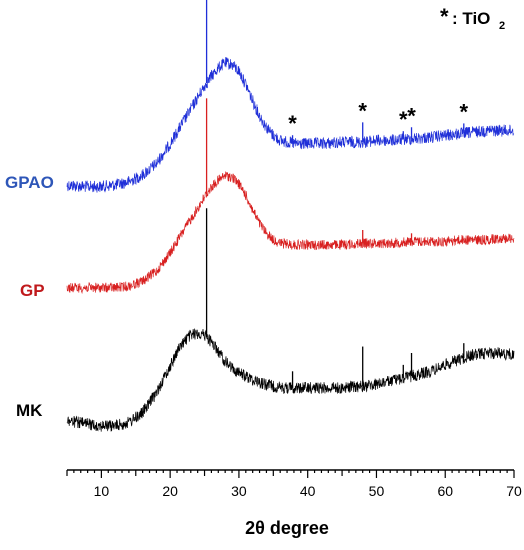 The width and height of the screenshot is (524, 550). What do you see at coordinates (287, 528) in the screenshot?
I see `x-axis-title: 2θ degree` at bounding box center [287, 528].